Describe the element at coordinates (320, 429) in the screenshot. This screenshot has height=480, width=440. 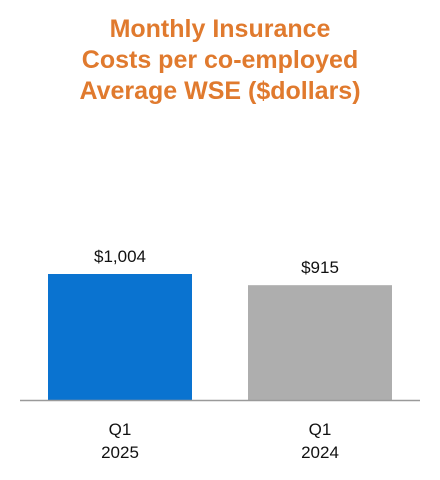
I see `x-tick-label-1-line1: Q1` at that location.